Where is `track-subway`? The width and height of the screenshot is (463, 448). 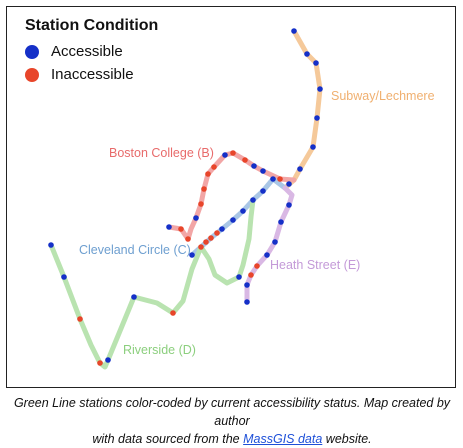
track-subway is located at coordinates (302, 109).